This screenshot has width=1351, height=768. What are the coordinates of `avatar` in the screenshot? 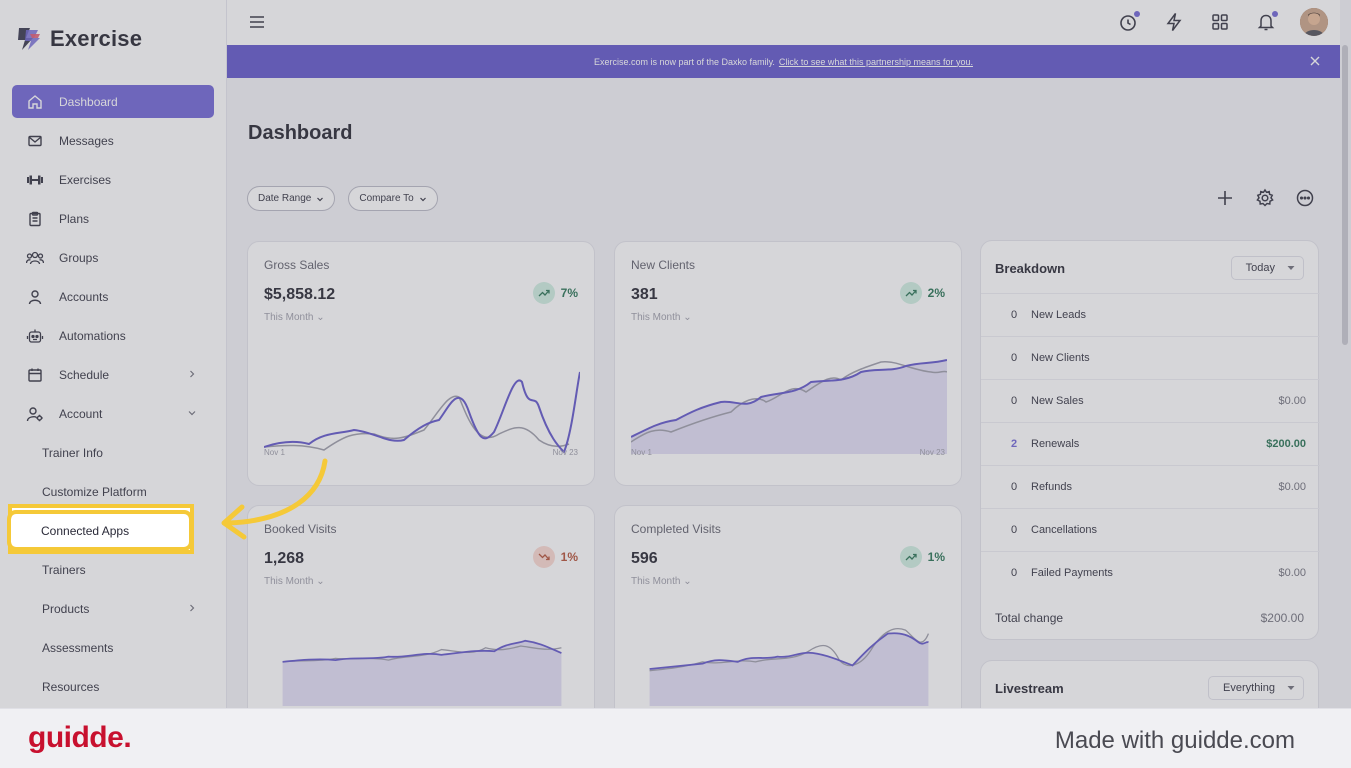 It's located at (1314, 22).